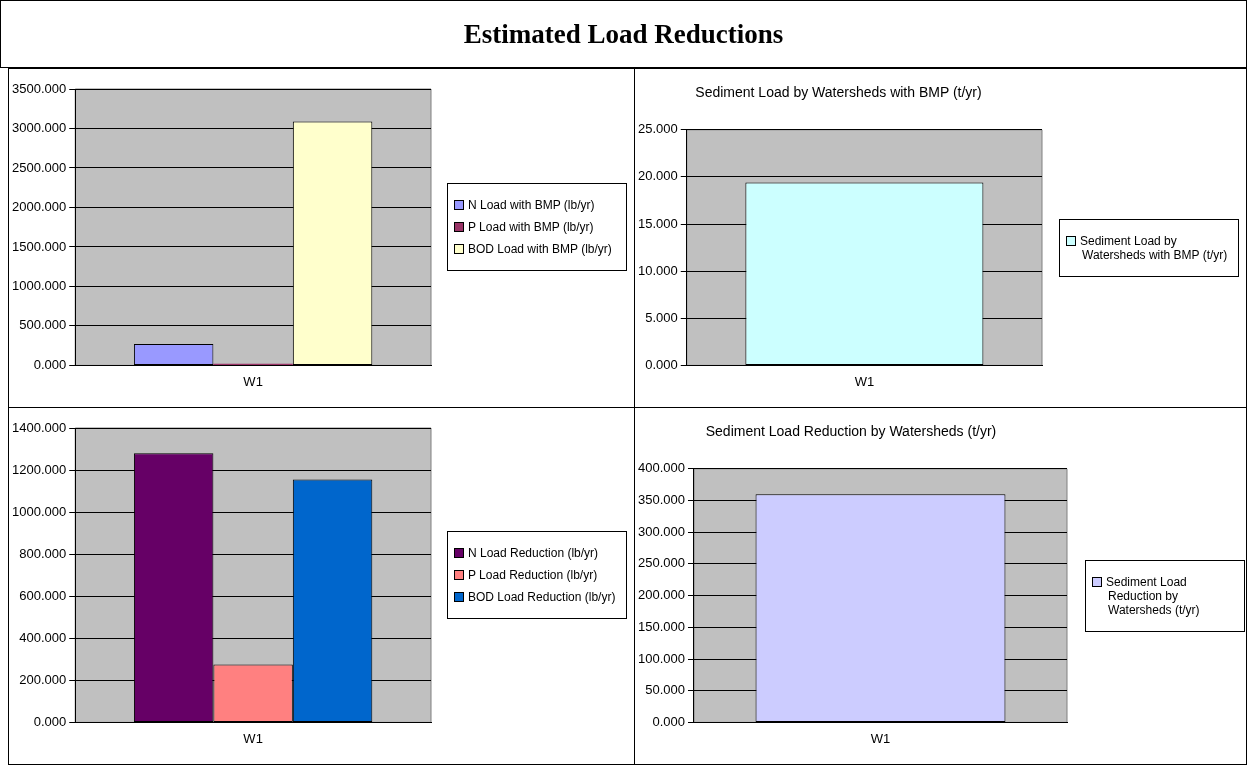 Image resolution: width=1247 pixels, height=765 pixels. I want to click on text: Sediment Load Reduction by Watersheds (t/yr), so click(1153, 595).